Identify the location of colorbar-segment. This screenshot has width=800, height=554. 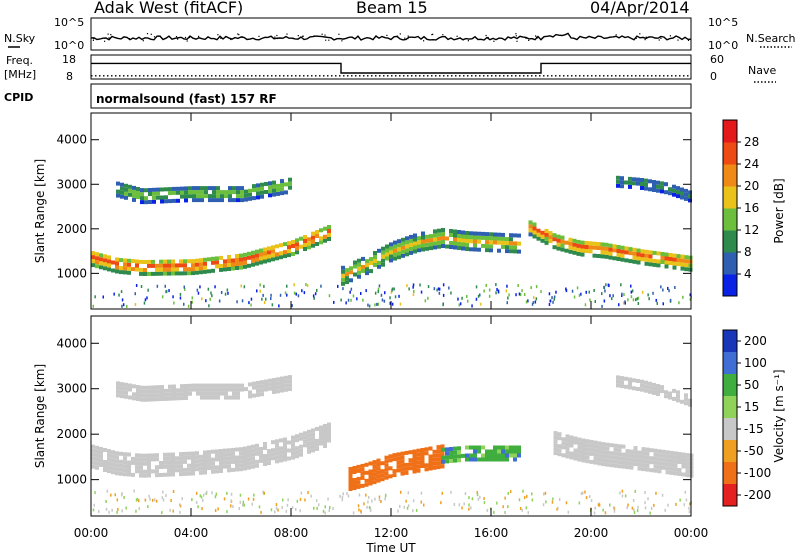
(730, 197).